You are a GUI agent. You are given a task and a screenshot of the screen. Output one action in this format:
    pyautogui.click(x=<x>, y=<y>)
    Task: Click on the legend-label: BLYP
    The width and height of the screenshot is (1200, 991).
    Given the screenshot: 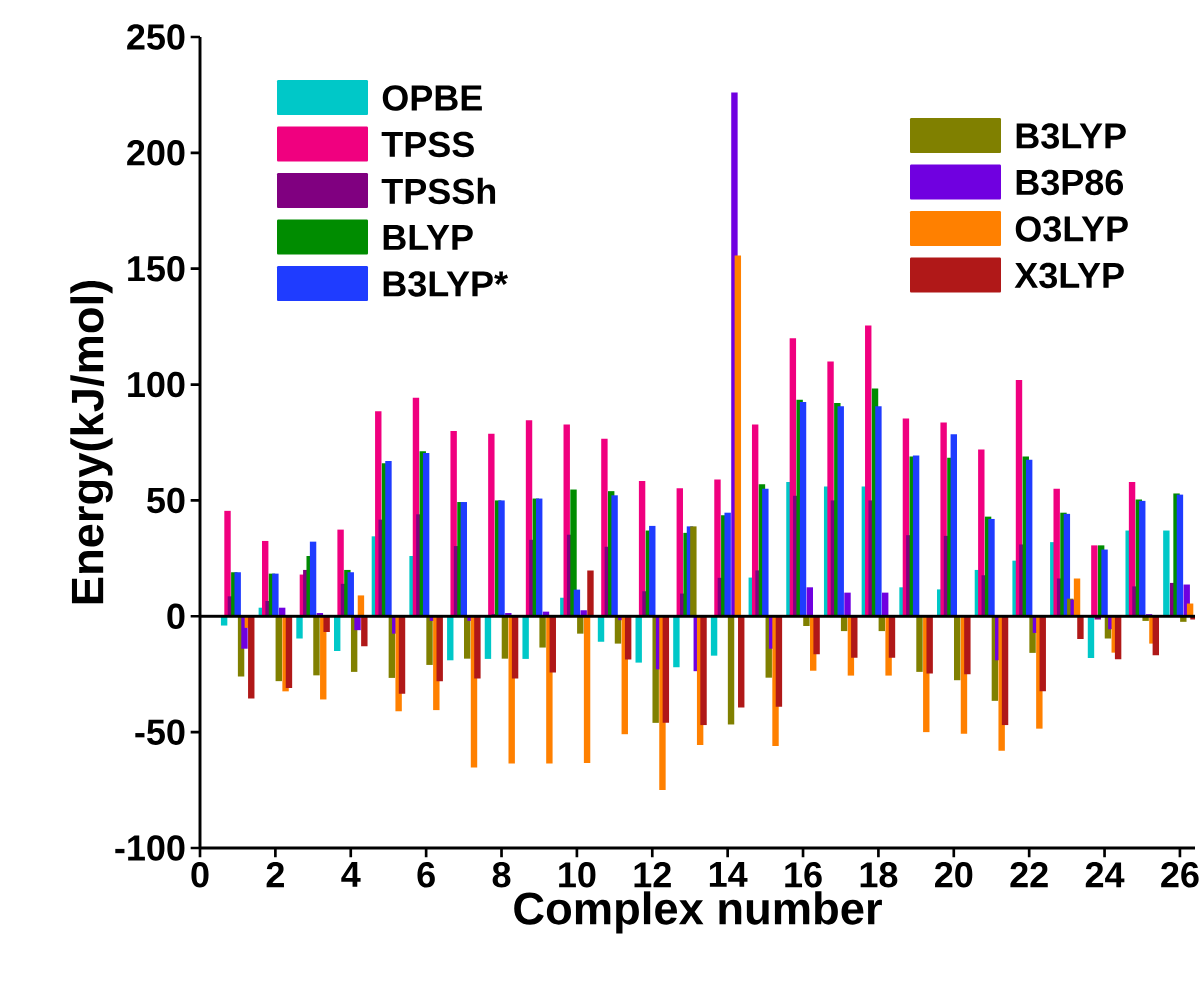 What is the action you would take?
    pyautogui.click(x=428, y=237)
    